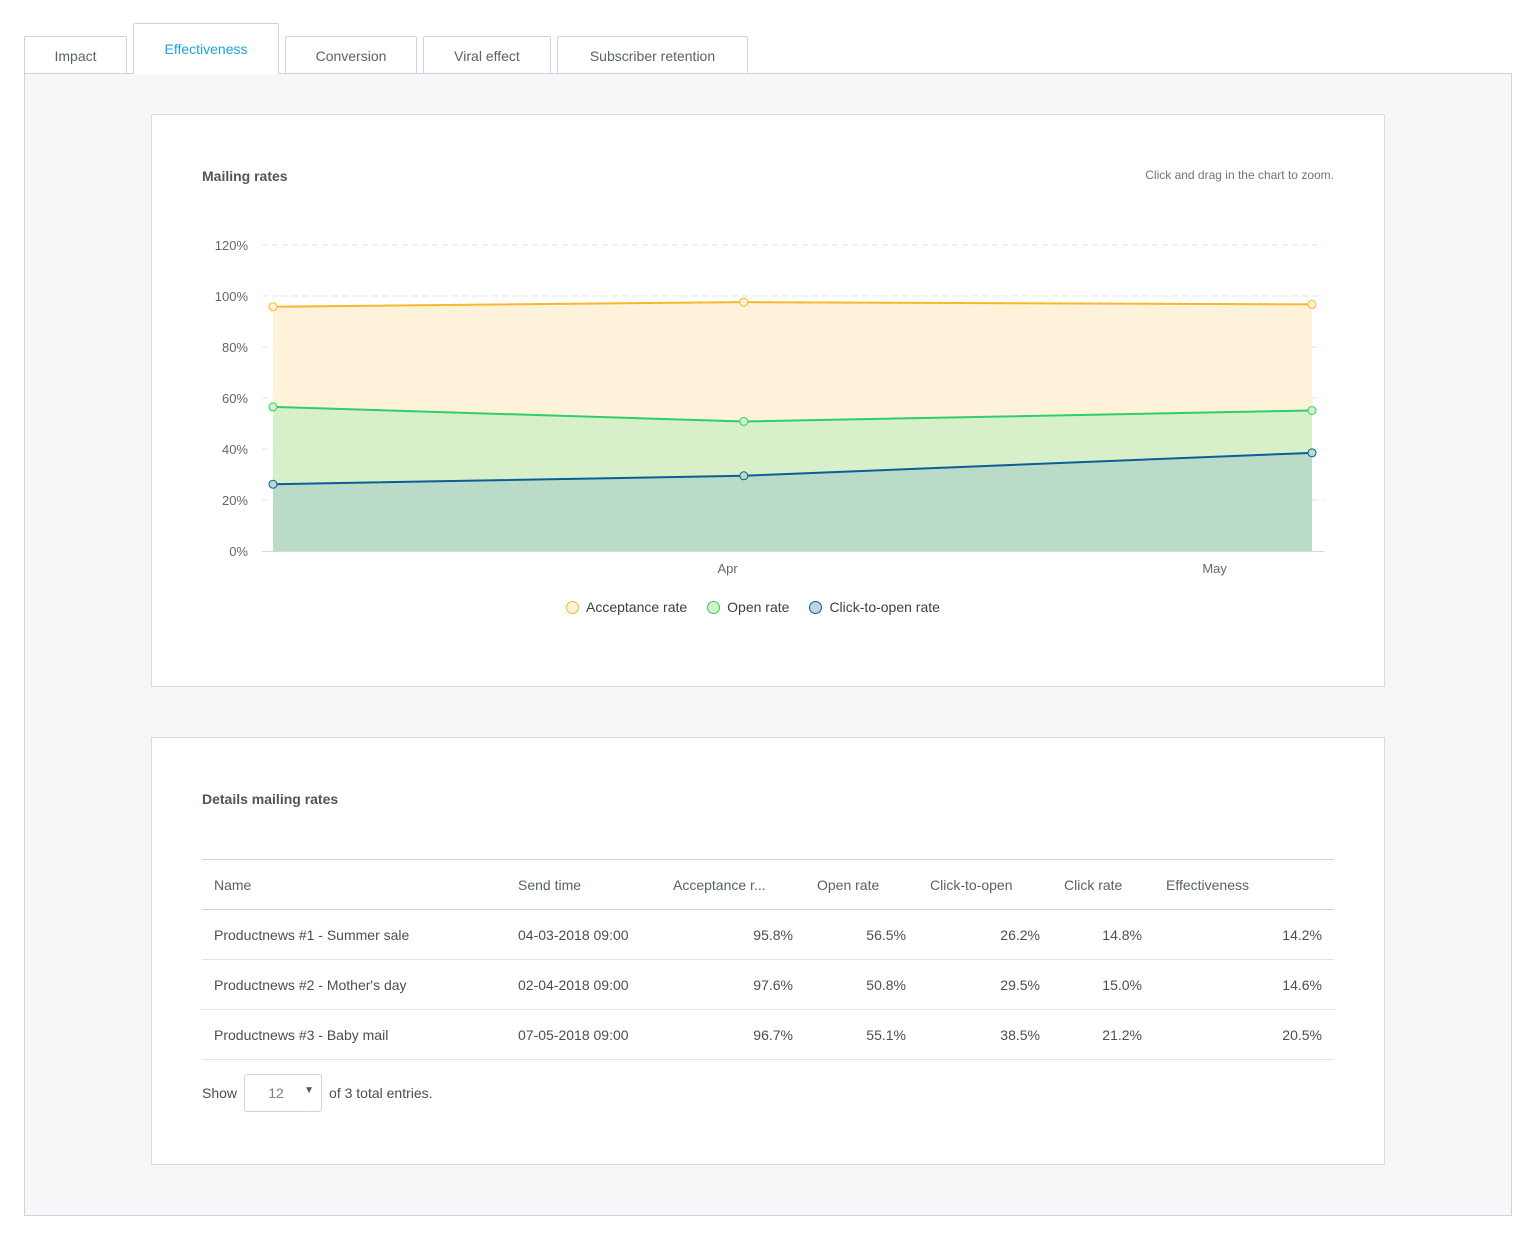  Describe the element at coordinates (354, 984) in the screenshot. I see `cell-name: Productnews #2 - Mother's day` at that location.